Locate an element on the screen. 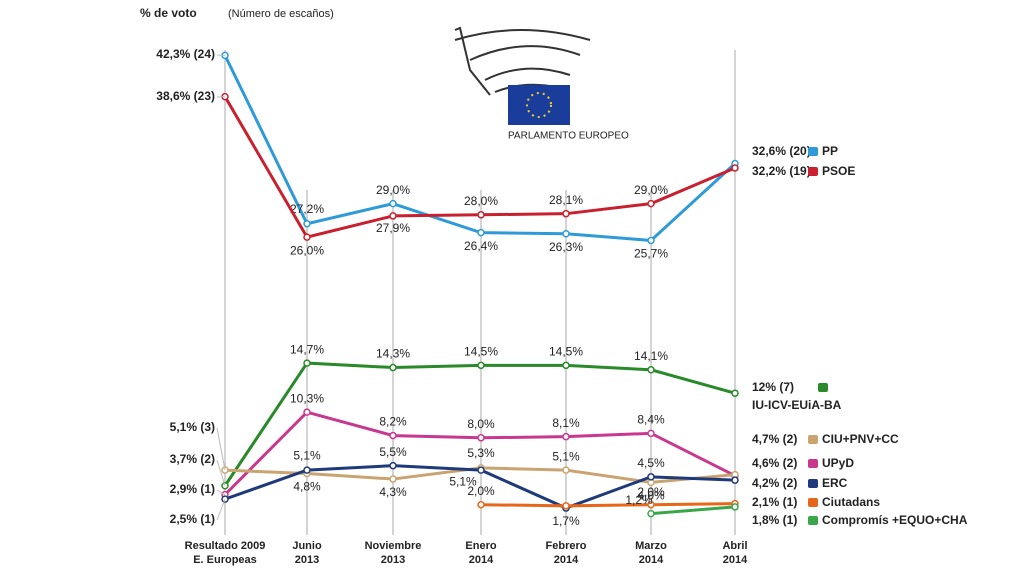 The width and height of the screenshot is (1024, 576). value-label: 26,3% is located at coordinates (566, 247).